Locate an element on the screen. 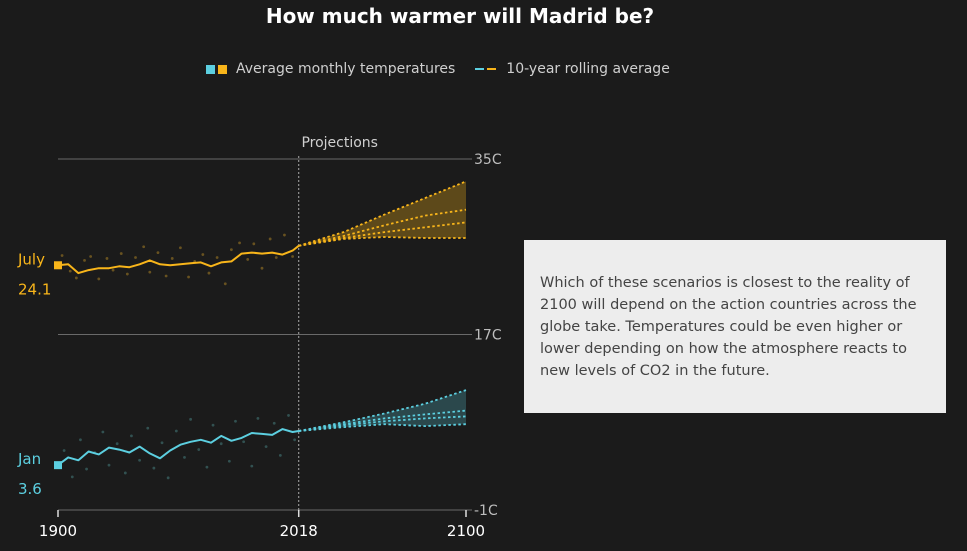 Image resolution: width=967 pixels, height=551 pixels. legend-dash-july is located at coordinates (492, 69).